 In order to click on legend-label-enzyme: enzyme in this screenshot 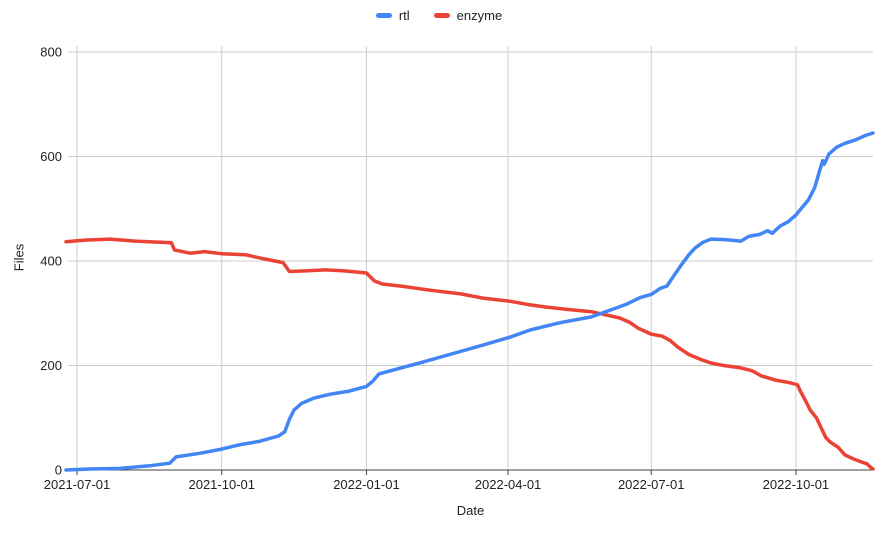, I will do `click(479, 15)`.